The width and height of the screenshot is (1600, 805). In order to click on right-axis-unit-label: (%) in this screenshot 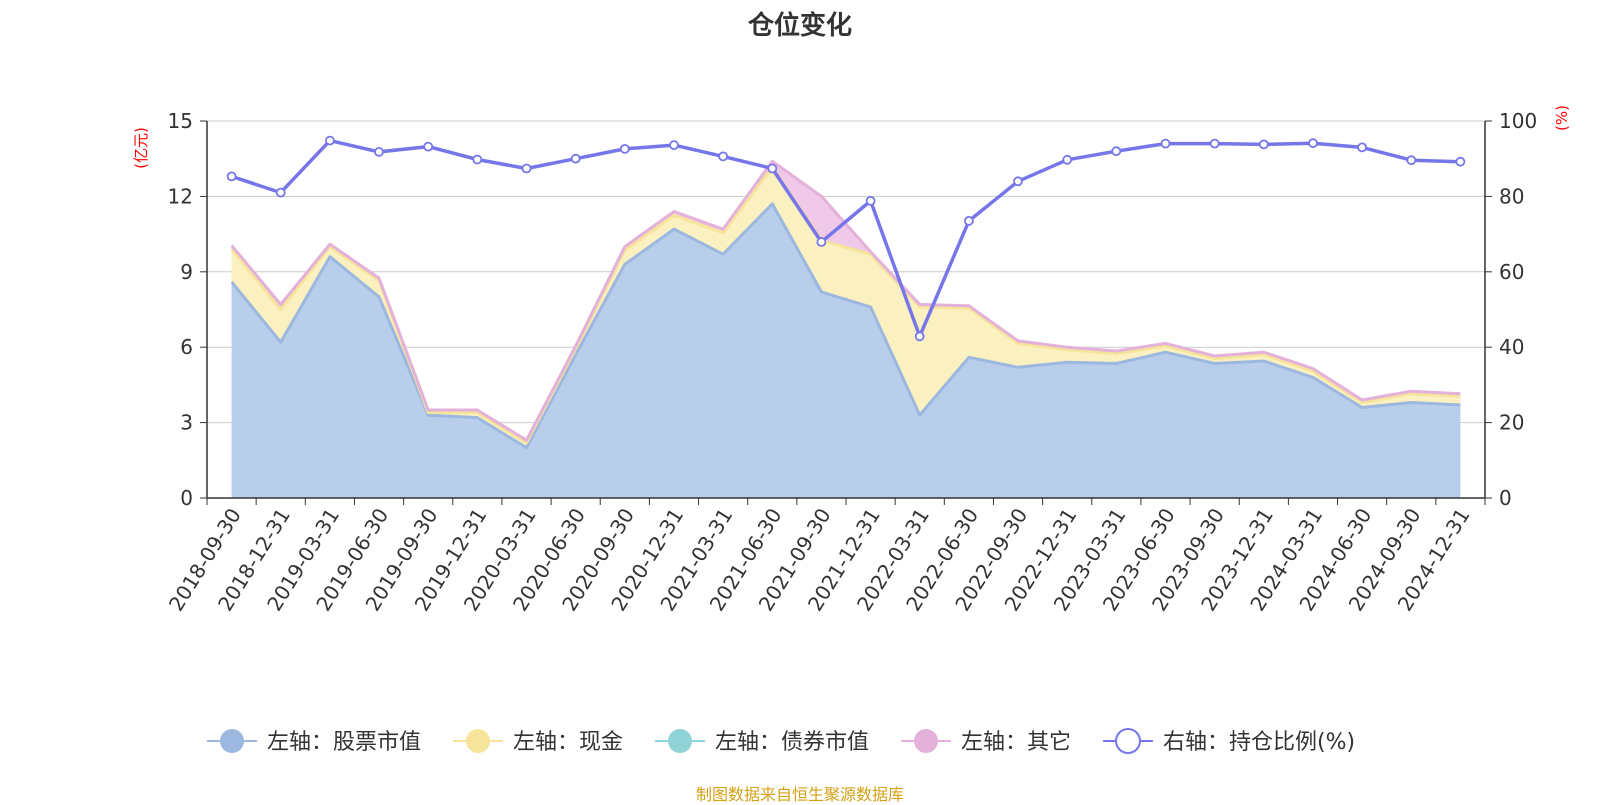, I will do `click(1562, 118)`.